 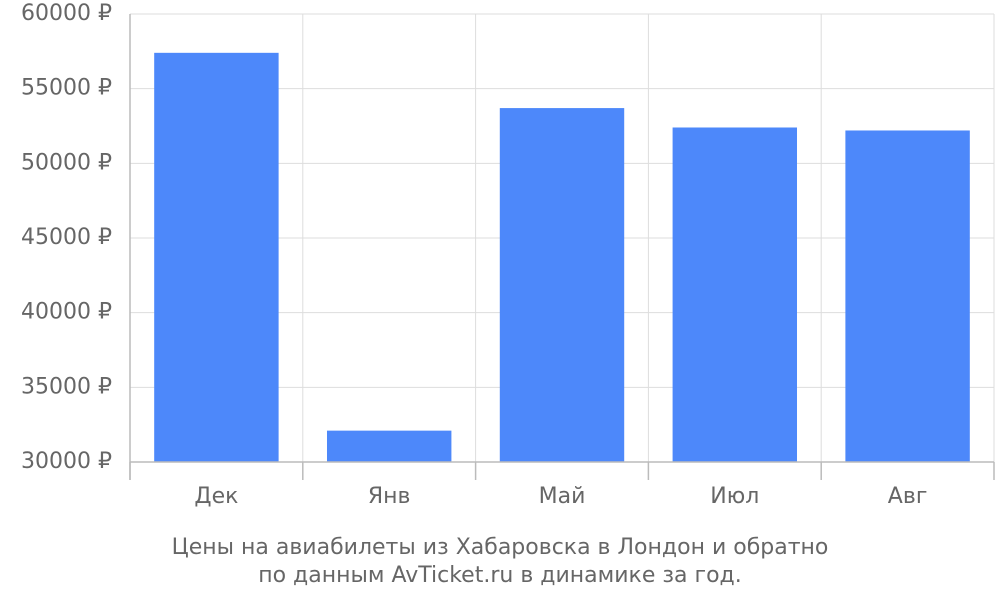 I want to click on x-tick-label: Авг, so click(x=908, y=496).